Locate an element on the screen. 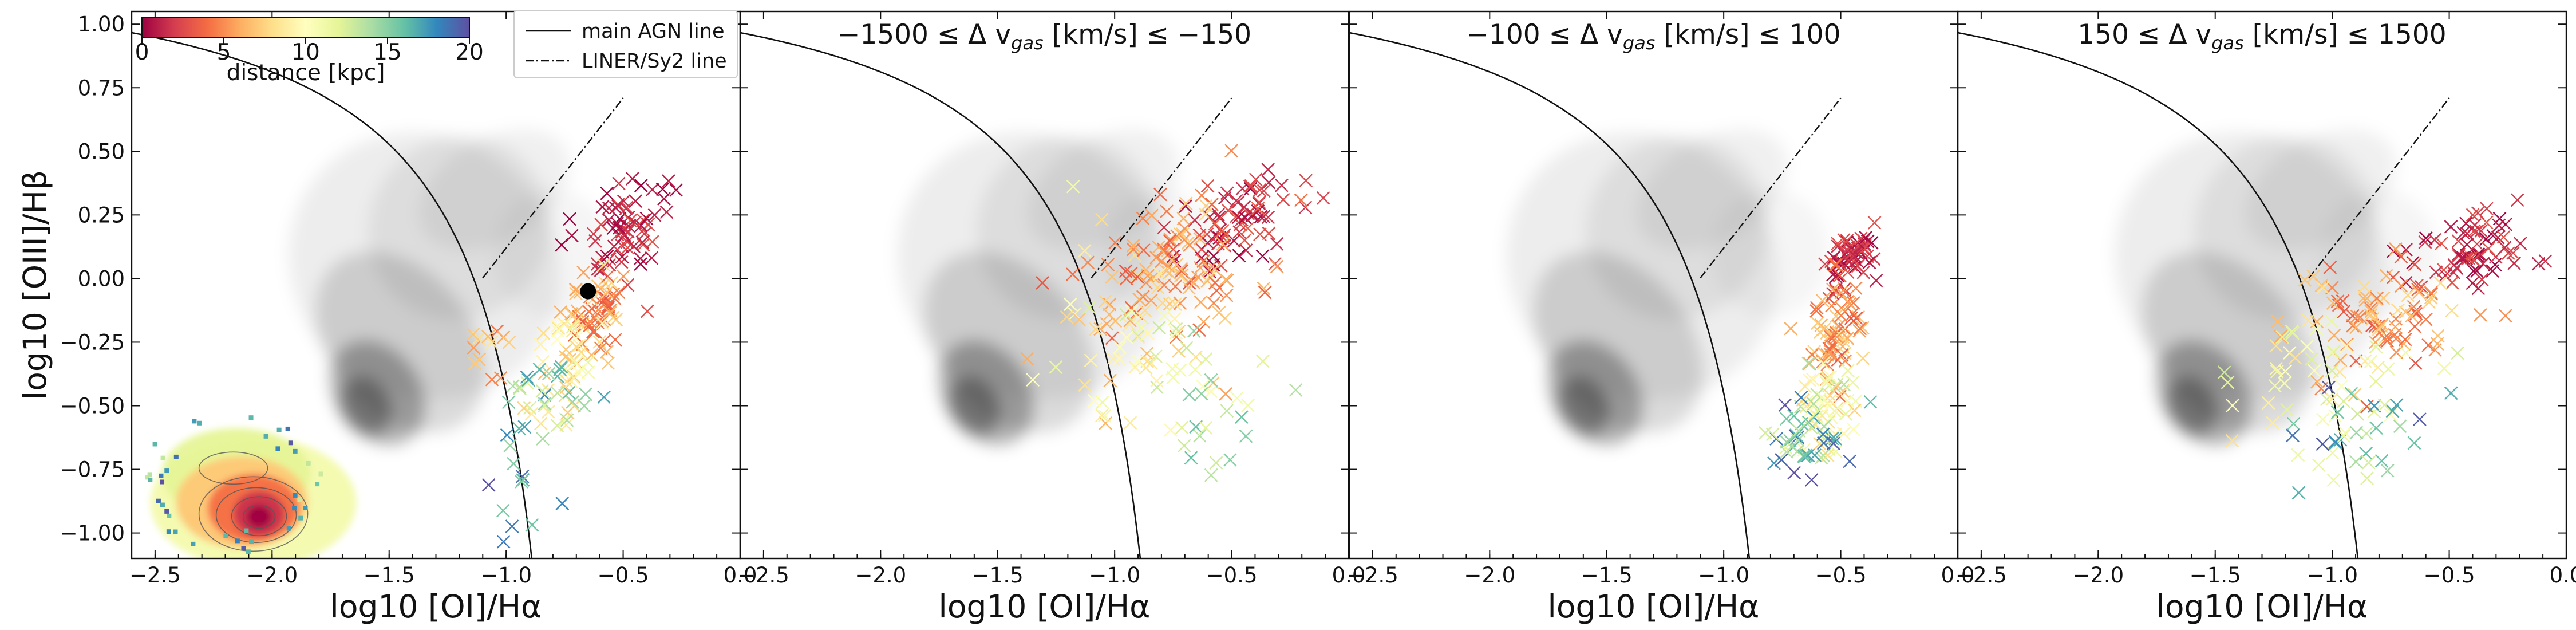  main-agn-line is located at coordinates (940, 295).